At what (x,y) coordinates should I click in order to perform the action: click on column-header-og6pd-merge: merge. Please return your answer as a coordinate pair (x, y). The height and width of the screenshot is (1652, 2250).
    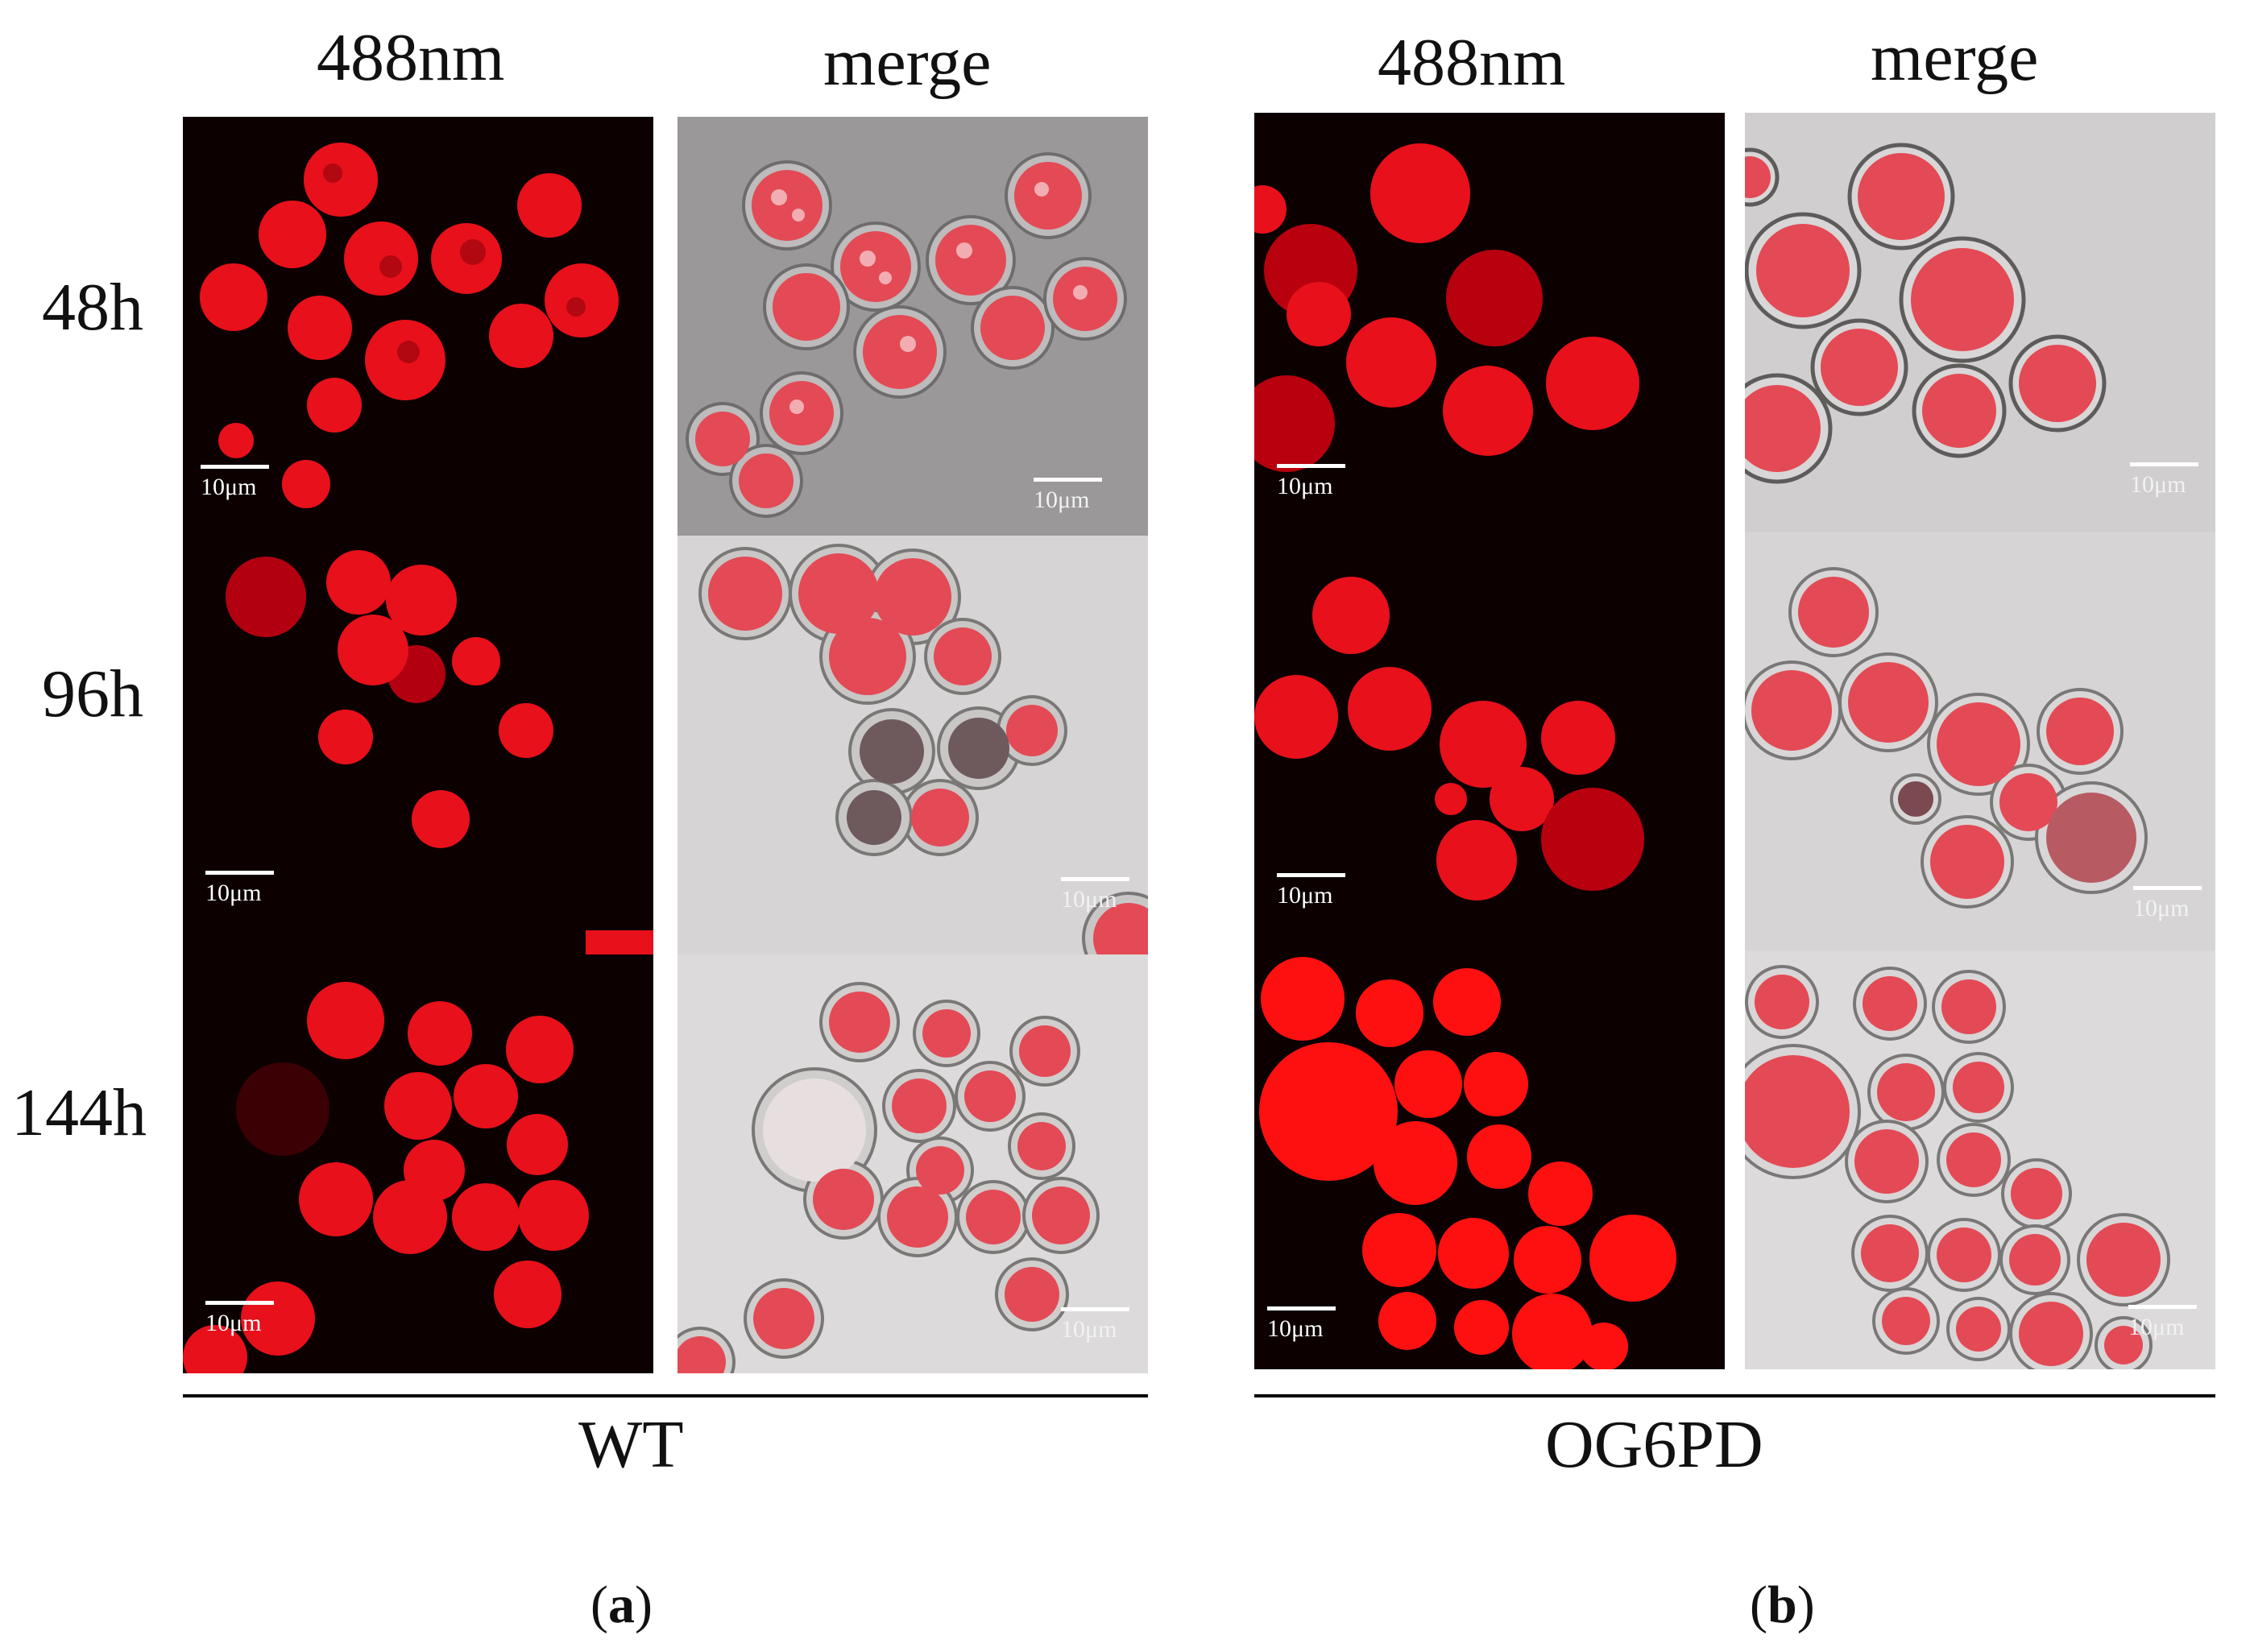
    Looking at the image, I should click on (1955, 57).